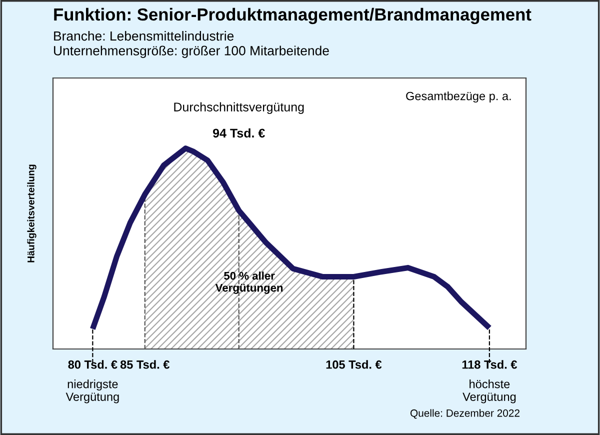 The image size is (600, 435). What do you see at coordinates (191, 44) in the screenshot?
I see `chart-subtitle: Branche: Lebensmittelindustrie Unternehmensgröße: größer 100 Mitarbeitende` at bounding box center [191, 44].